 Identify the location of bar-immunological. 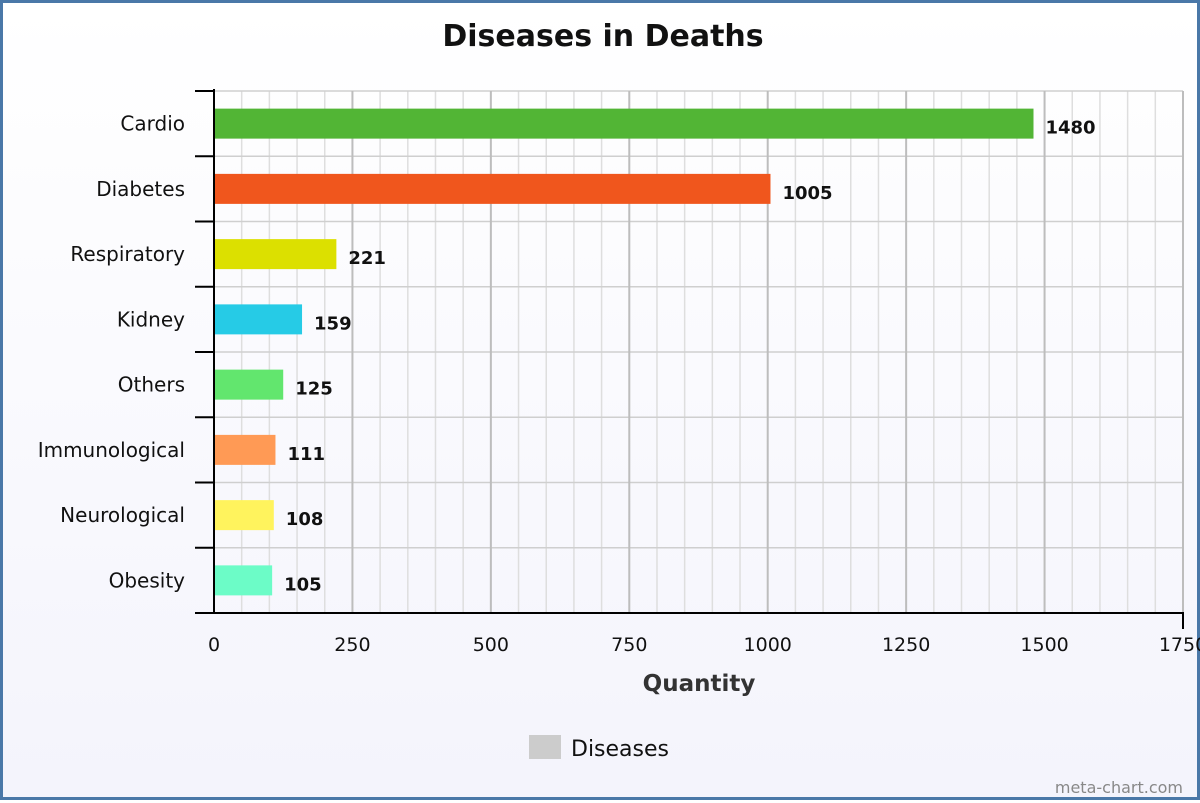
(245, 449).